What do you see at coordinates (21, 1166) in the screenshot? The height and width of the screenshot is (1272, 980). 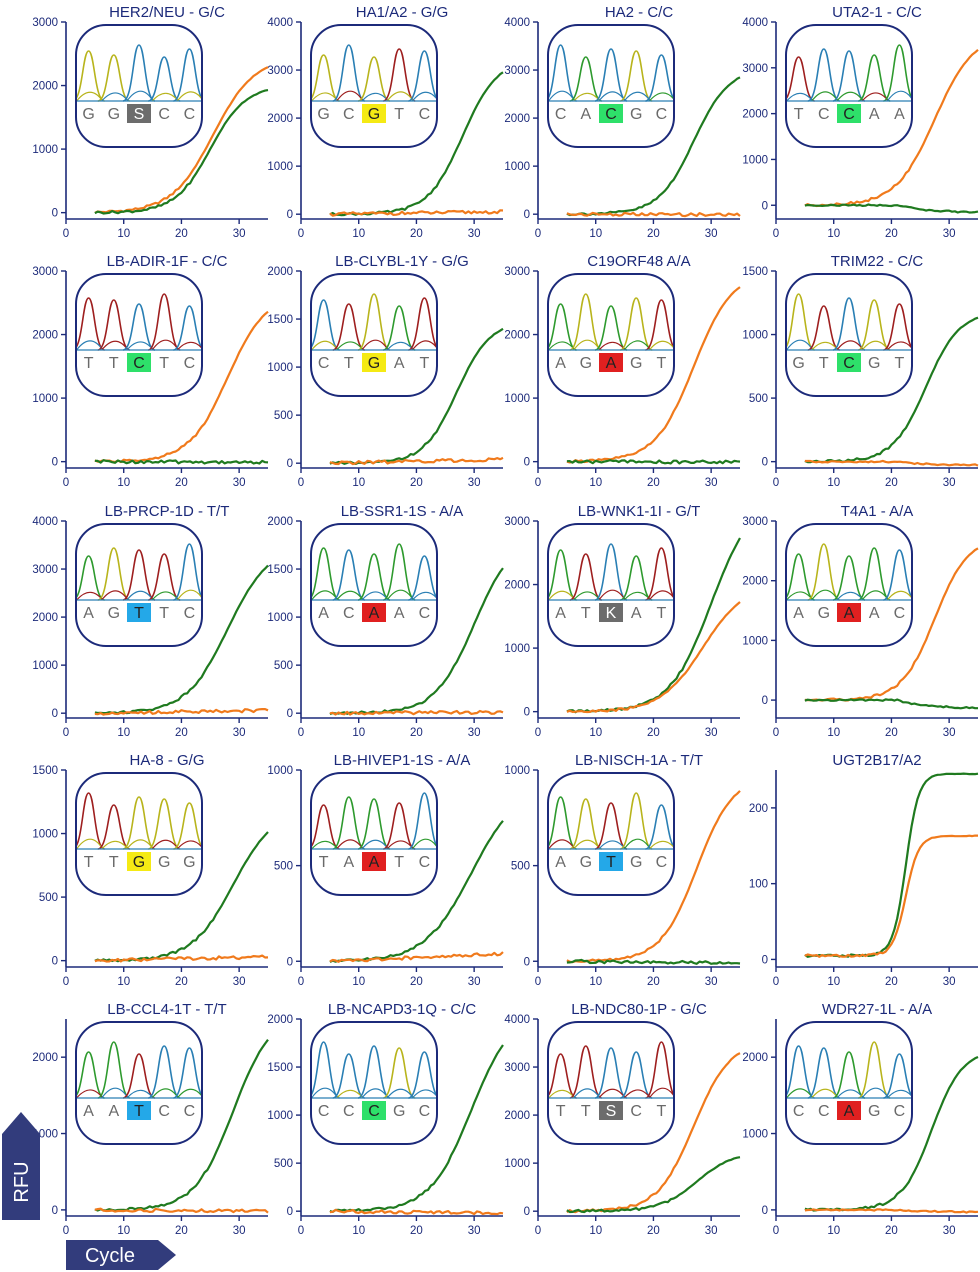 I see `rfu-axis-badge: RFU` at bounding box center [21, 1166].